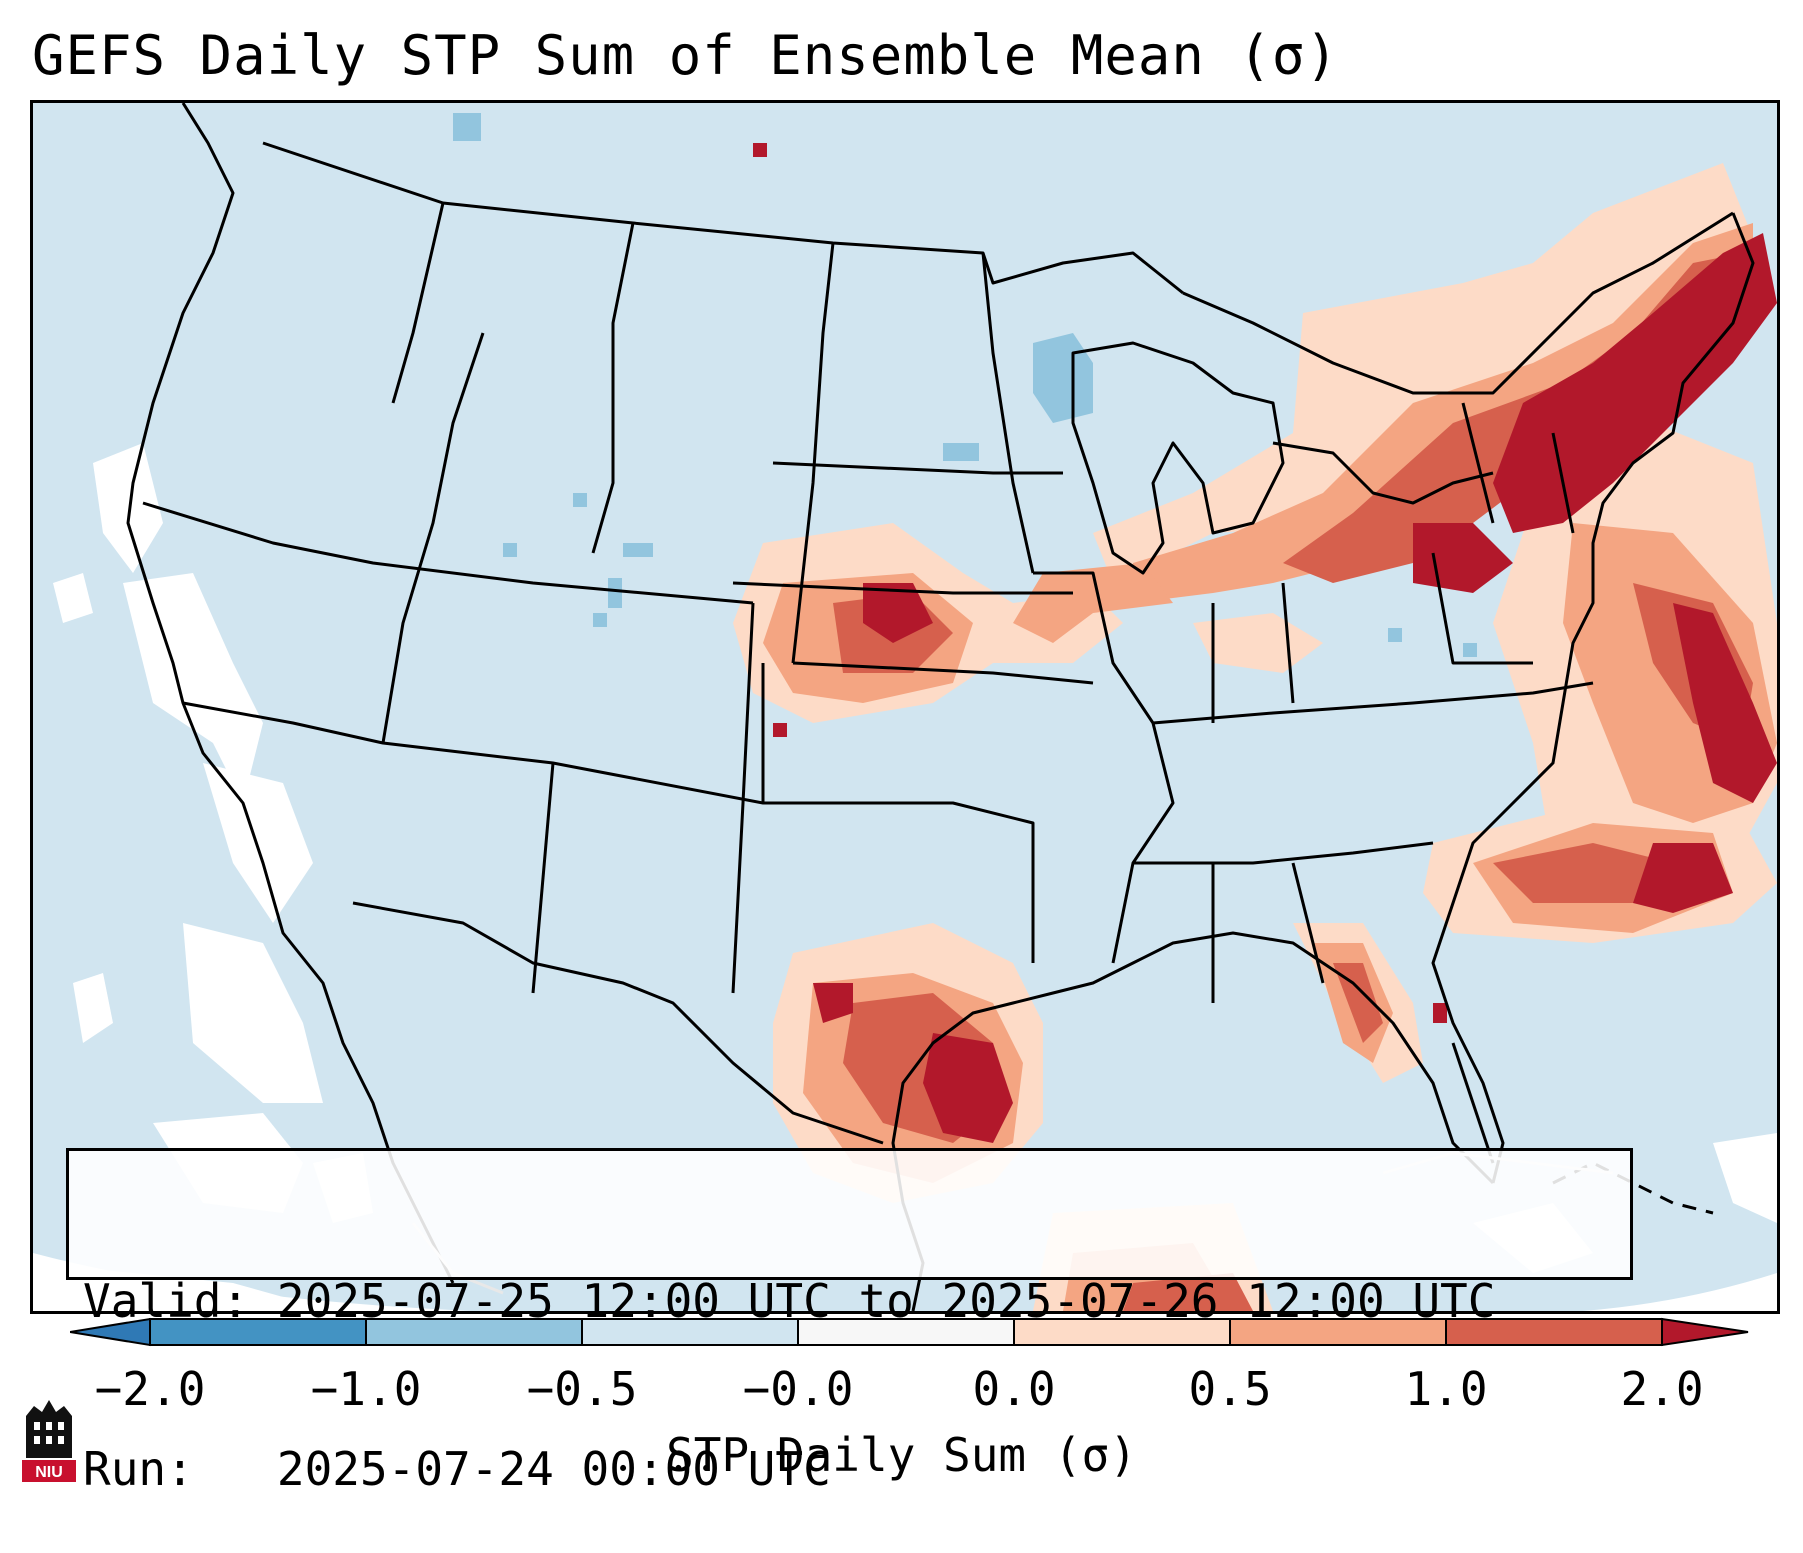  I want to click on colorbar-tick-label: −2.0, so click(150, 1389).